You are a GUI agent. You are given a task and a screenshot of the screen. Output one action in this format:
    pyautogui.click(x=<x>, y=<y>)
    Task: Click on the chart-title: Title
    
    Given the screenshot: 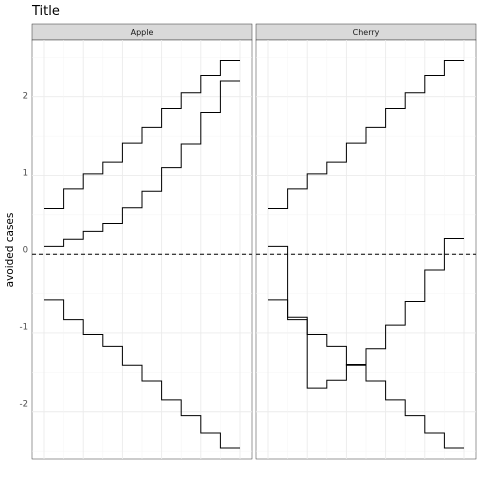 What is the action you would take?
    pyautogui.click(x=45, y=11)
    